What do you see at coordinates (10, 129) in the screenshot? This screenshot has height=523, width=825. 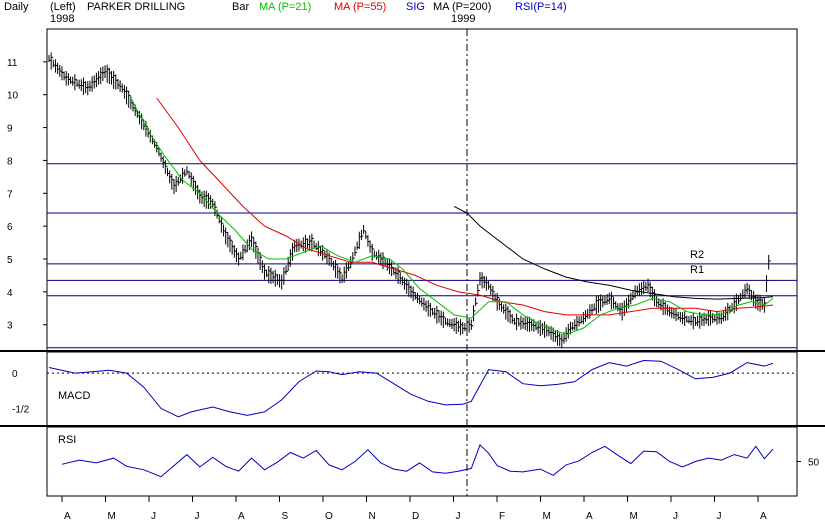 I see `price-tick-label: 9` at bounding box center [10, 129].